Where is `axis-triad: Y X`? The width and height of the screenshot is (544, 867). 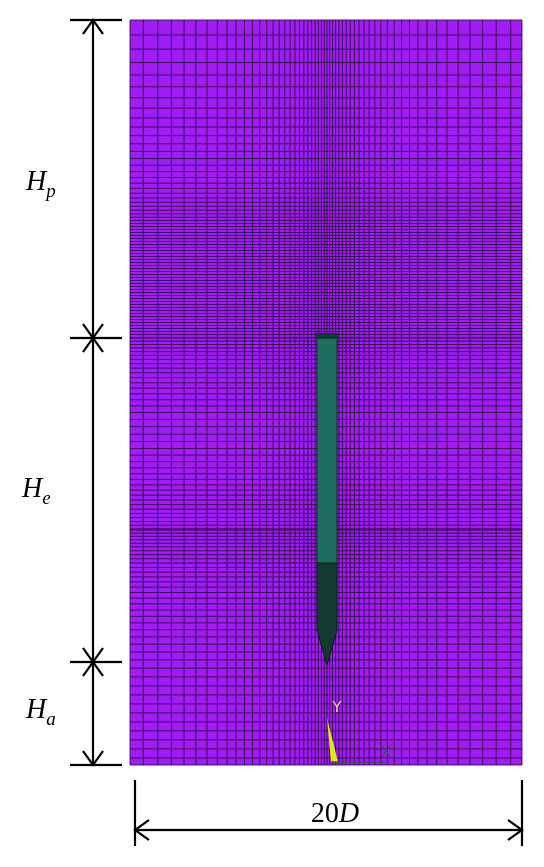
axis-triad: Y X is located at coordinates (359, 730).